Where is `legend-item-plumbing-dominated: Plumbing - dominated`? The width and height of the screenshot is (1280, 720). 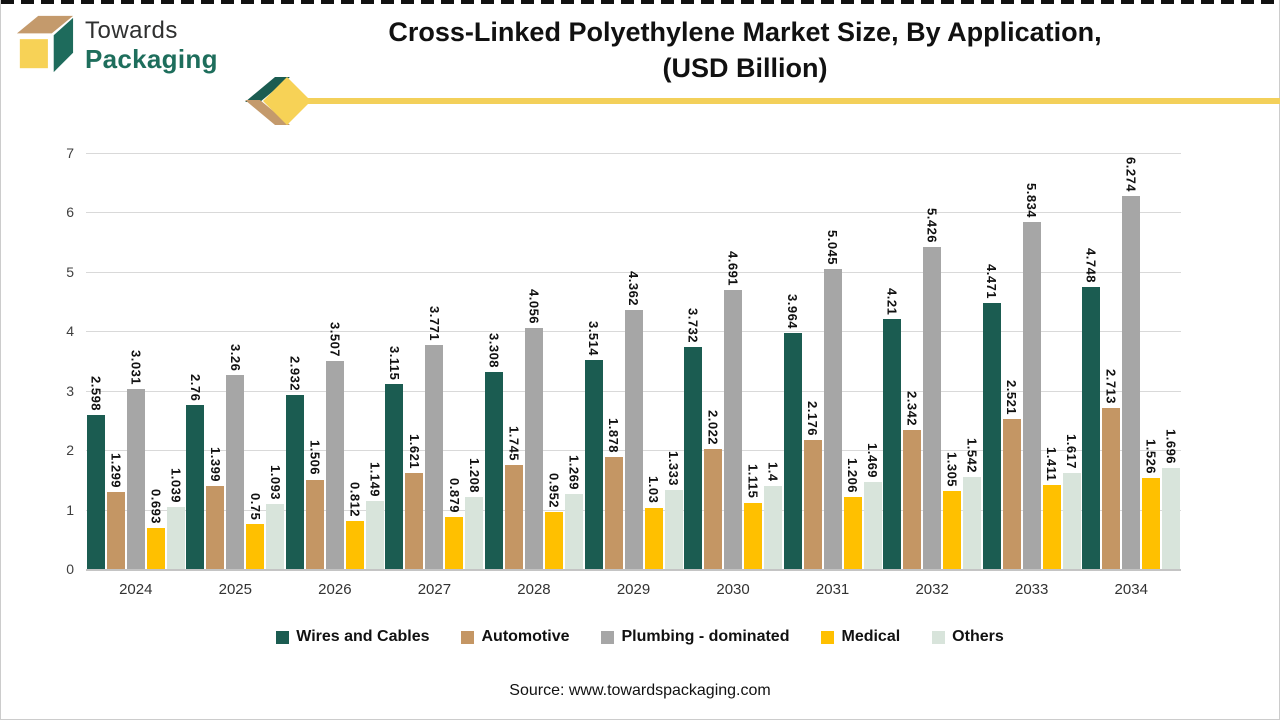
legend-item-plumbing-dominated: Plumbing - dominated is located at coordinates (695, 637).